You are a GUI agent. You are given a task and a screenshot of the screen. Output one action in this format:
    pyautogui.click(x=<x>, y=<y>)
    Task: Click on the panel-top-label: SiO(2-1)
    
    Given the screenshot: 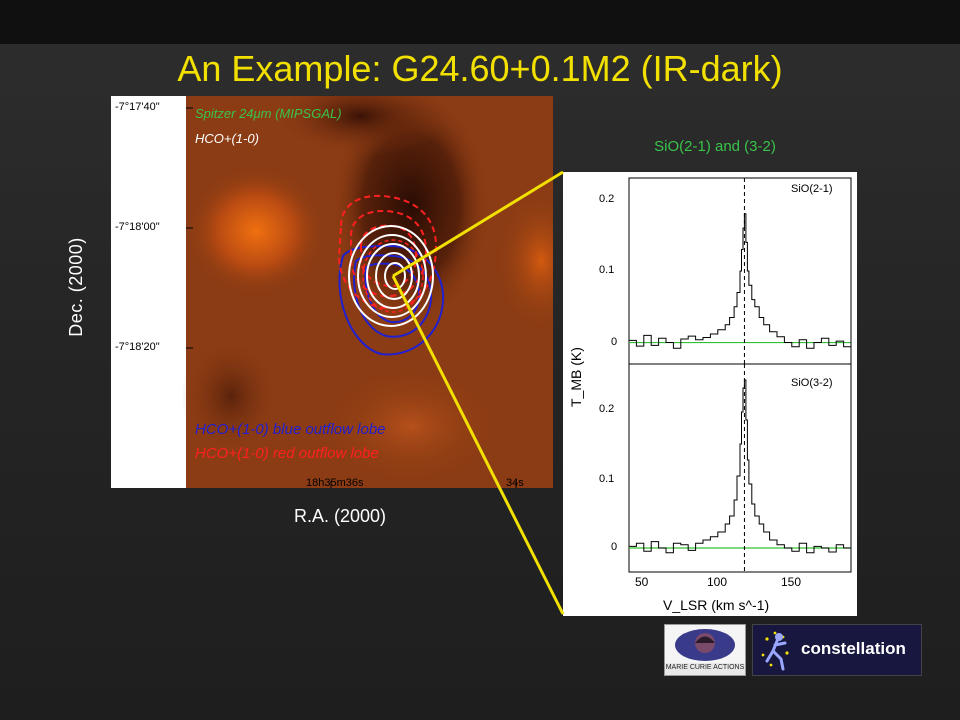 What is the action you would take?
    pyautogui.click(x=812, y=189)
    